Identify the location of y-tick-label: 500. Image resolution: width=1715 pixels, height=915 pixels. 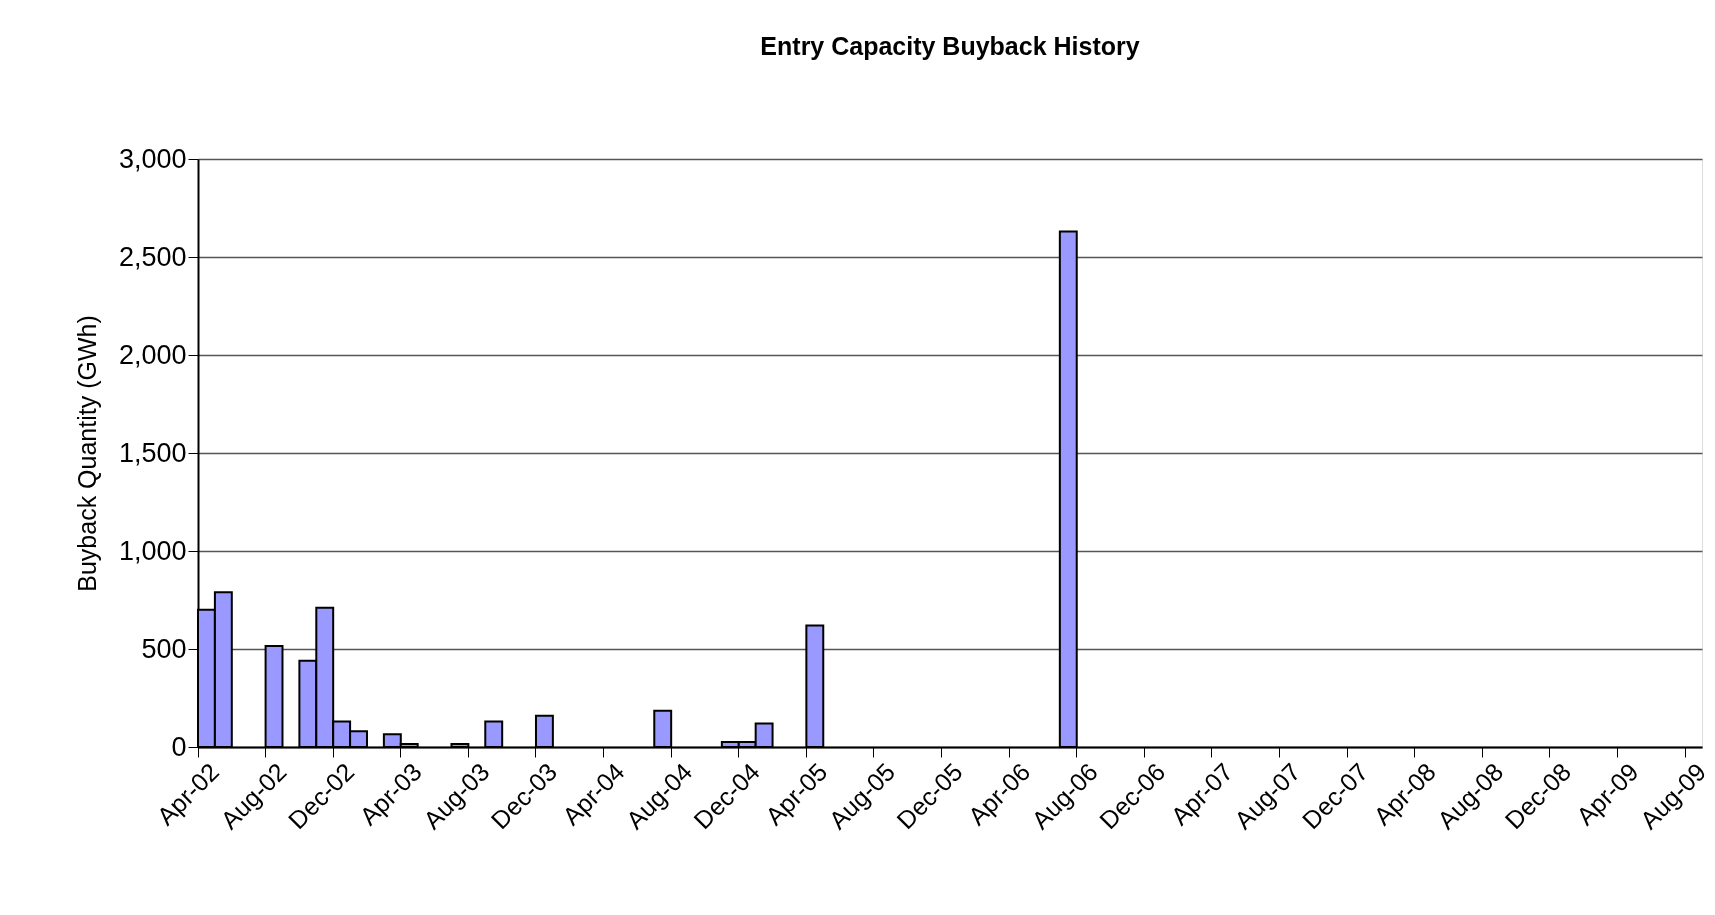
(164, 648).